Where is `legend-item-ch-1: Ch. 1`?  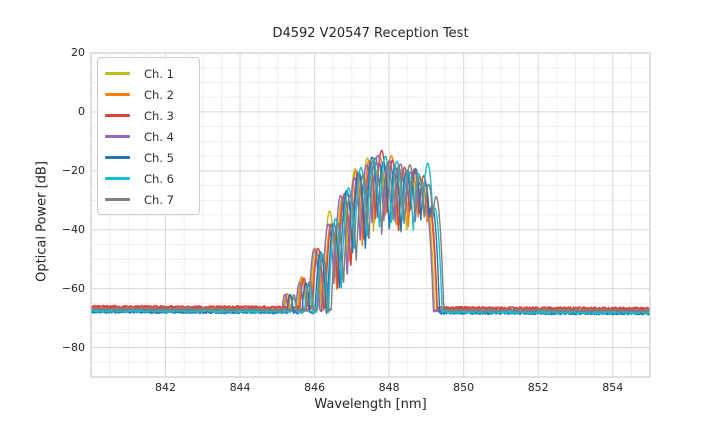
legend-item-ch-1: Ch. 1 is located at coordinates (148, 73).